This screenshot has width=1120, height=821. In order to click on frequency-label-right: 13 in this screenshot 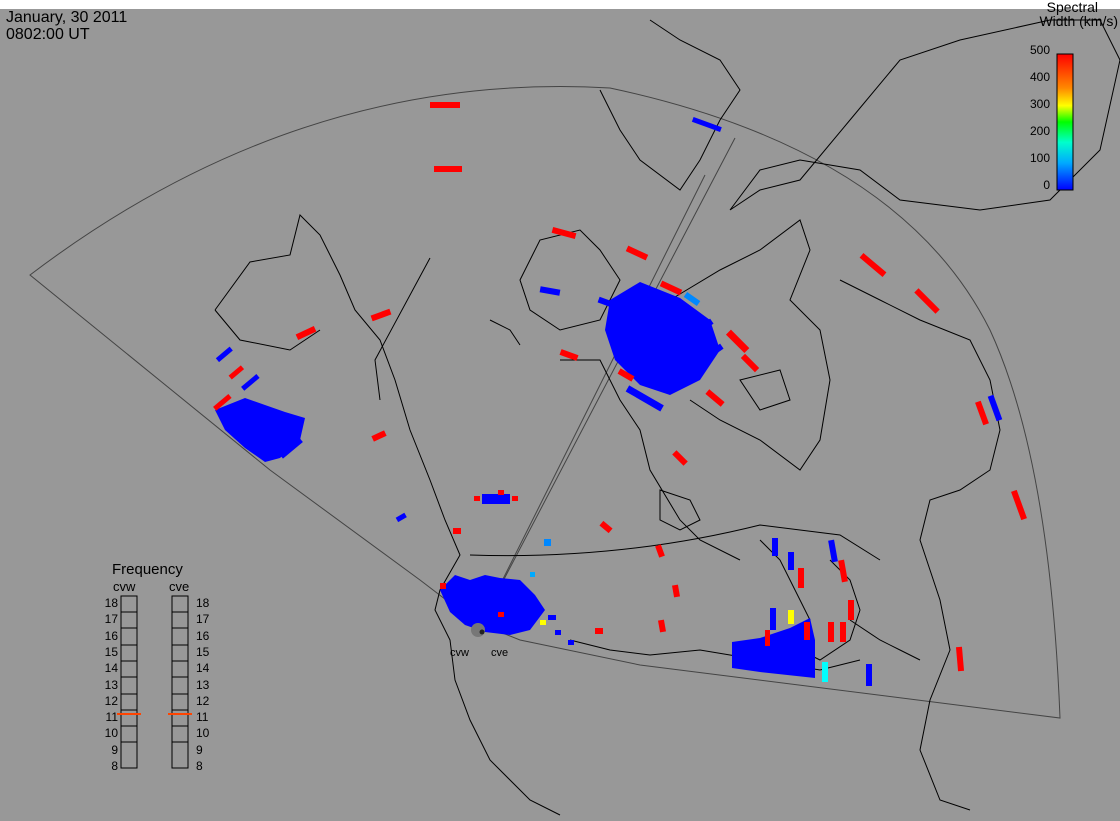, I will do `click(203, 684)`.